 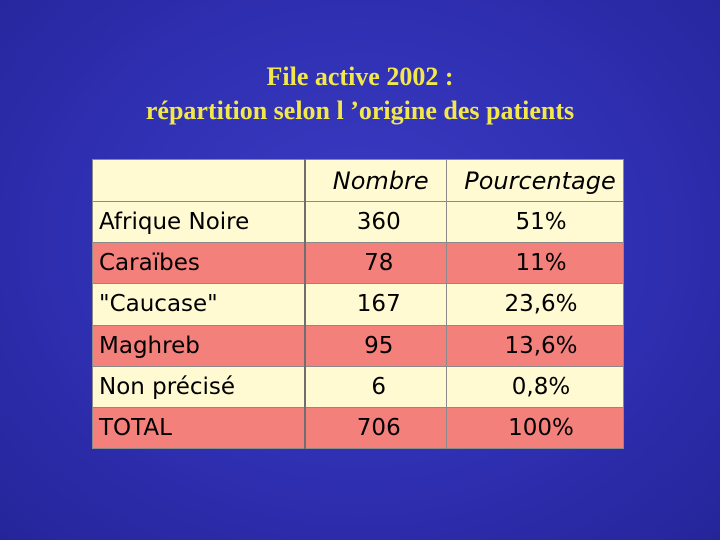 What do you see at coordinates (535, 386) in the screenshot?
I see `row-pourcentage-cell: 0,8%` at bounding box center [535, 386].